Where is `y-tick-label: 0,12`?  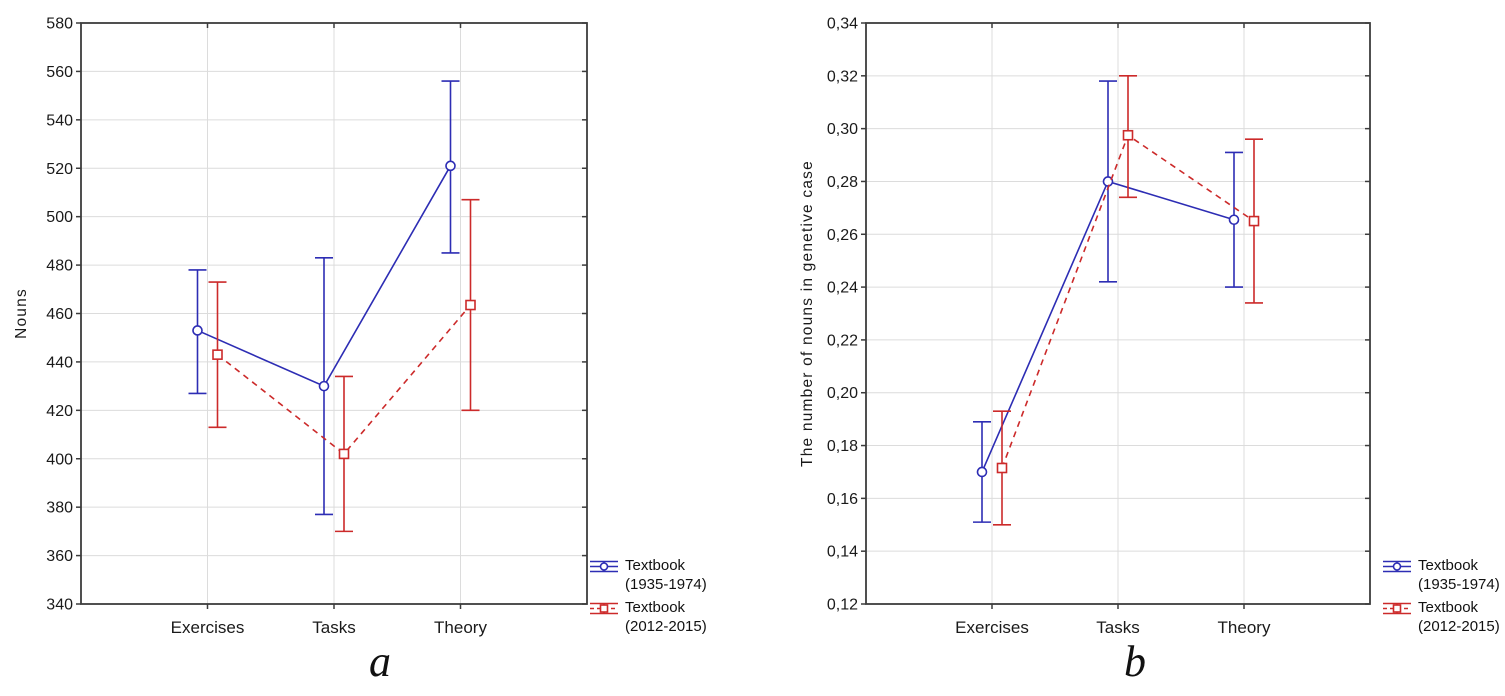 y-tick-label: 0,12 is located at coordinates (842, 605).